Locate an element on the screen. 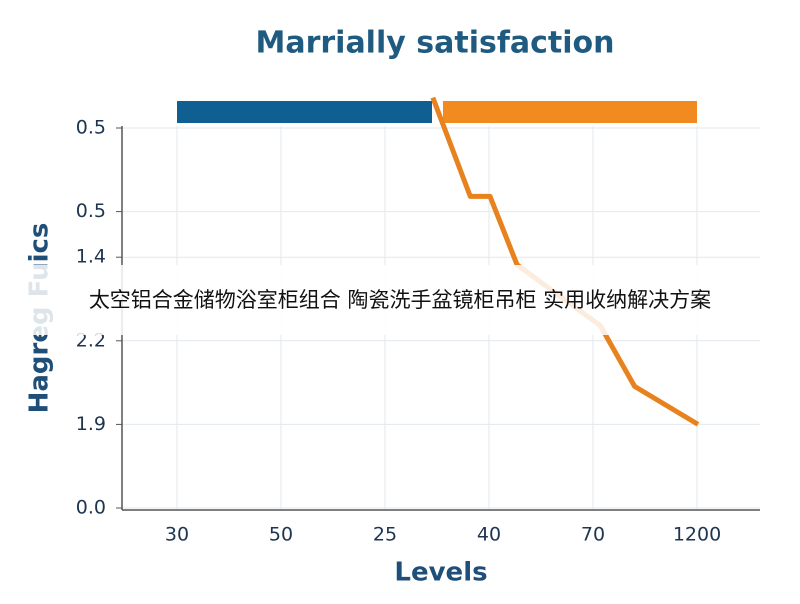  overlay-band is located at coordinates (400, 300).